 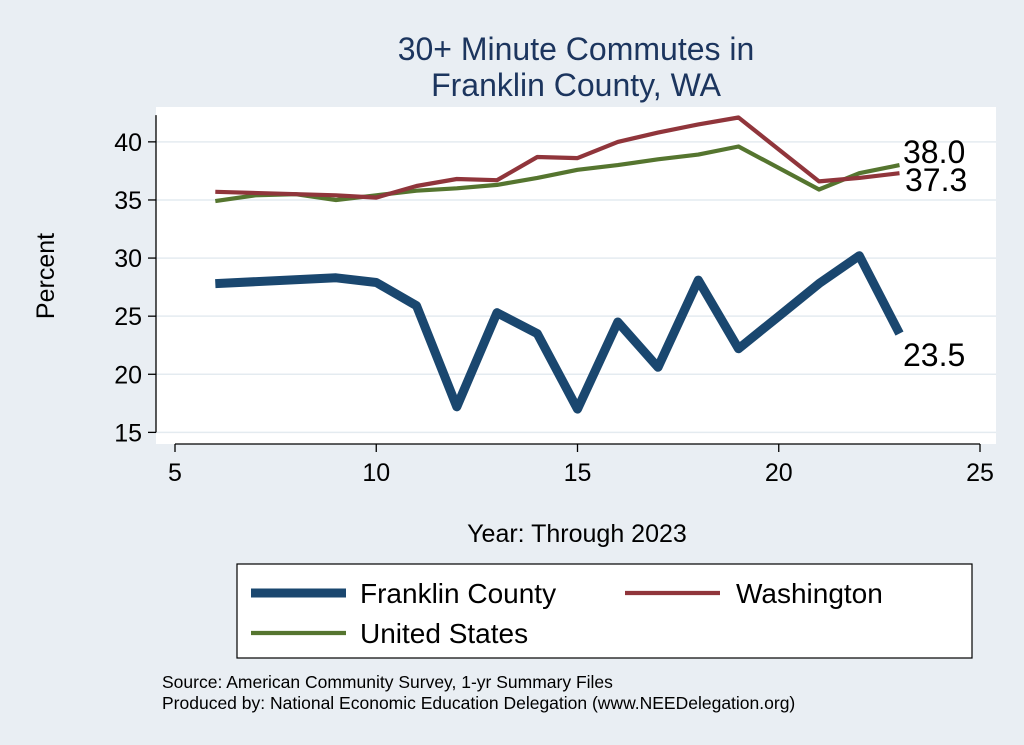 I want to click on y-tick-label-40: 40, so click(x=128, y=143).